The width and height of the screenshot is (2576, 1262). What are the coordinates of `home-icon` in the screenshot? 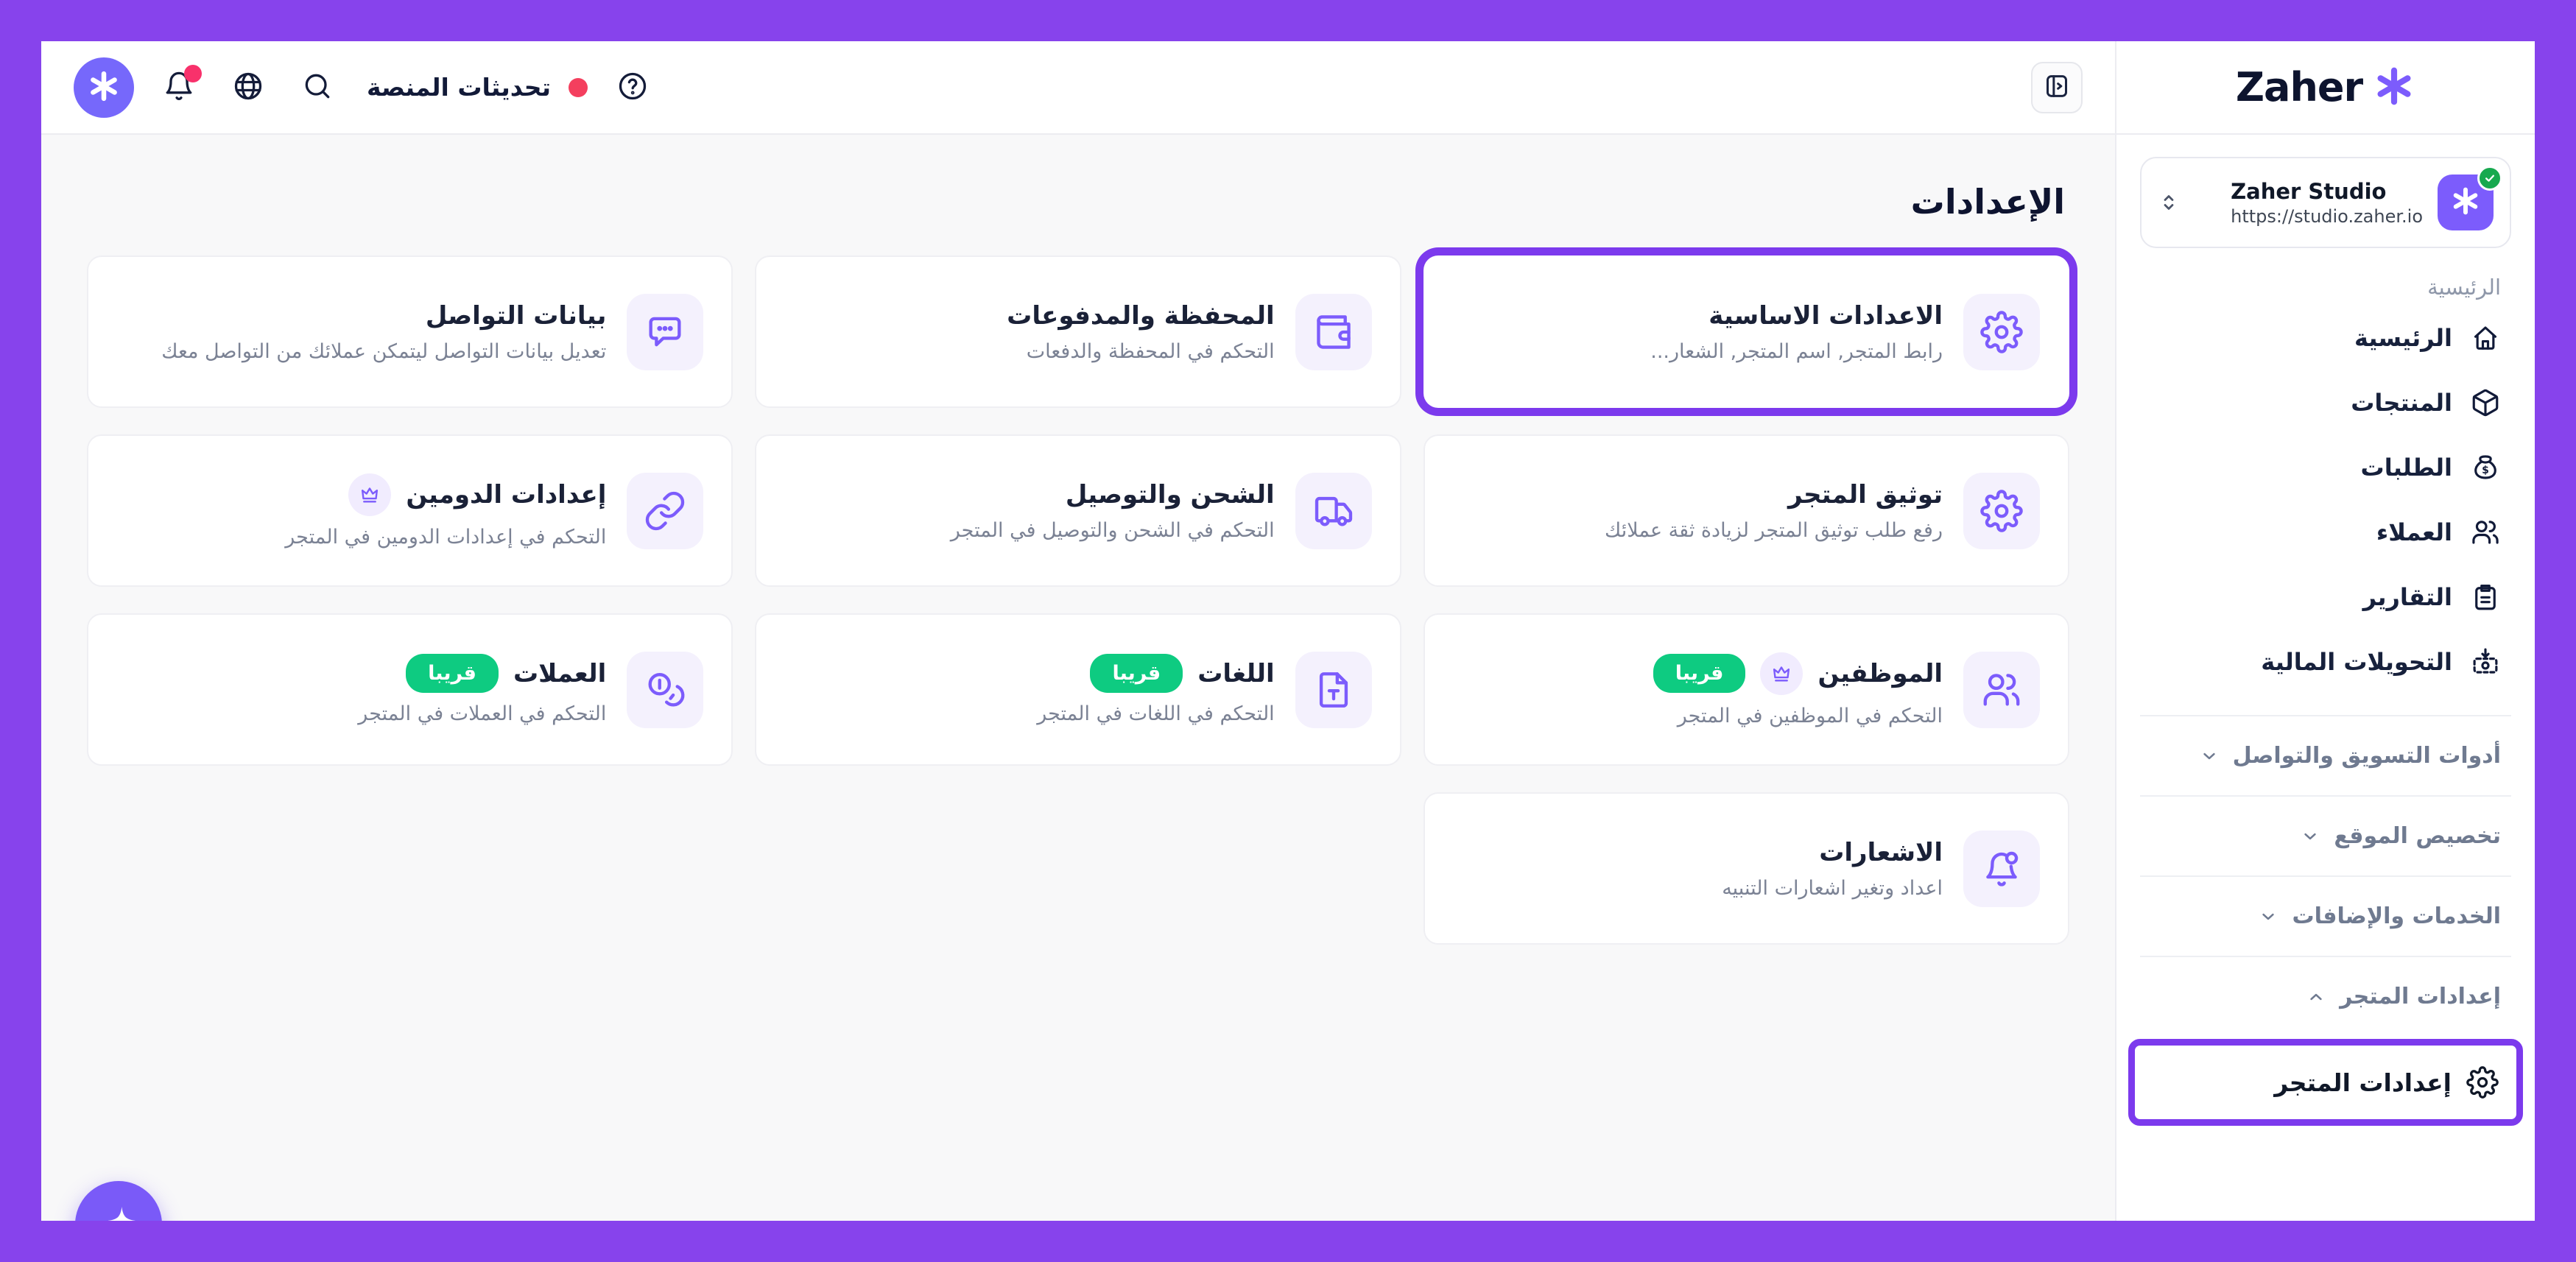 It's located at (2485, 337).